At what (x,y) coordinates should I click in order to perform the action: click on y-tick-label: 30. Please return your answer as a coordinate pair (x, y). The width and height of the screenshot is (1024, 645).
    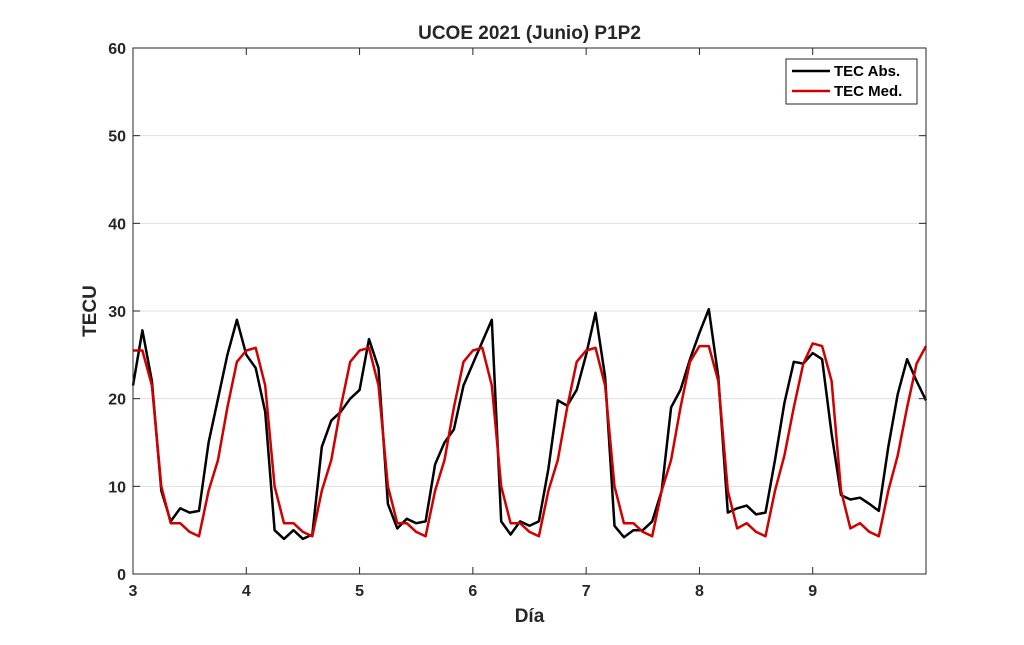
    Looking at the image, I should click on (117, 312).